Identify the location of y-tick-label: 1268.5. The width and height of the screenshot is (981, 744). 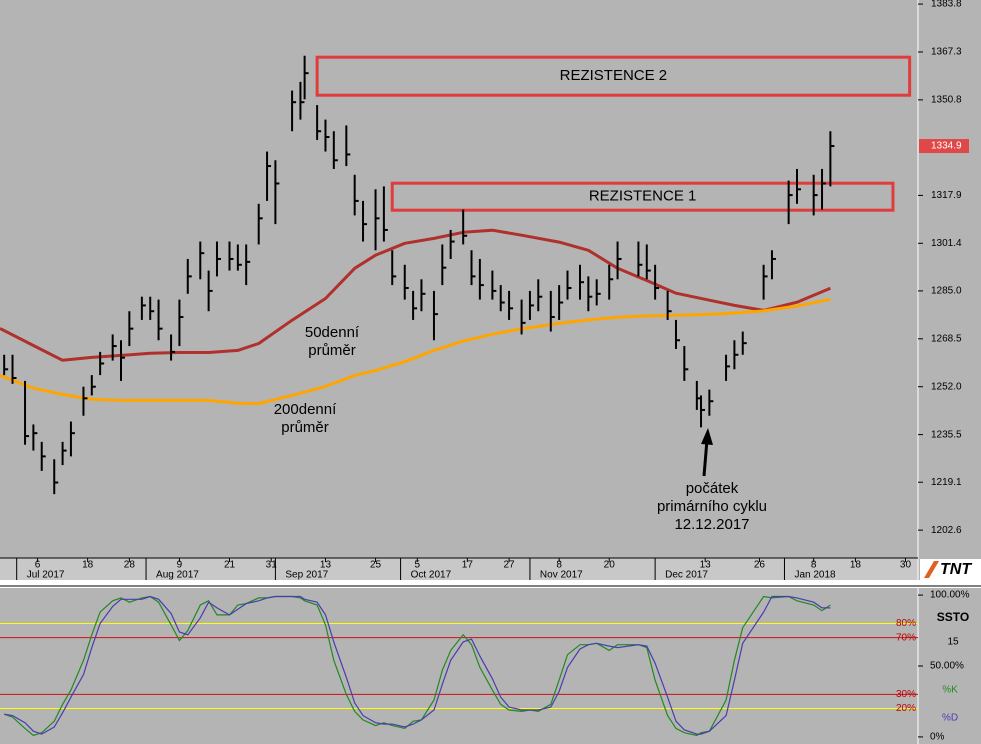
(946, 338).